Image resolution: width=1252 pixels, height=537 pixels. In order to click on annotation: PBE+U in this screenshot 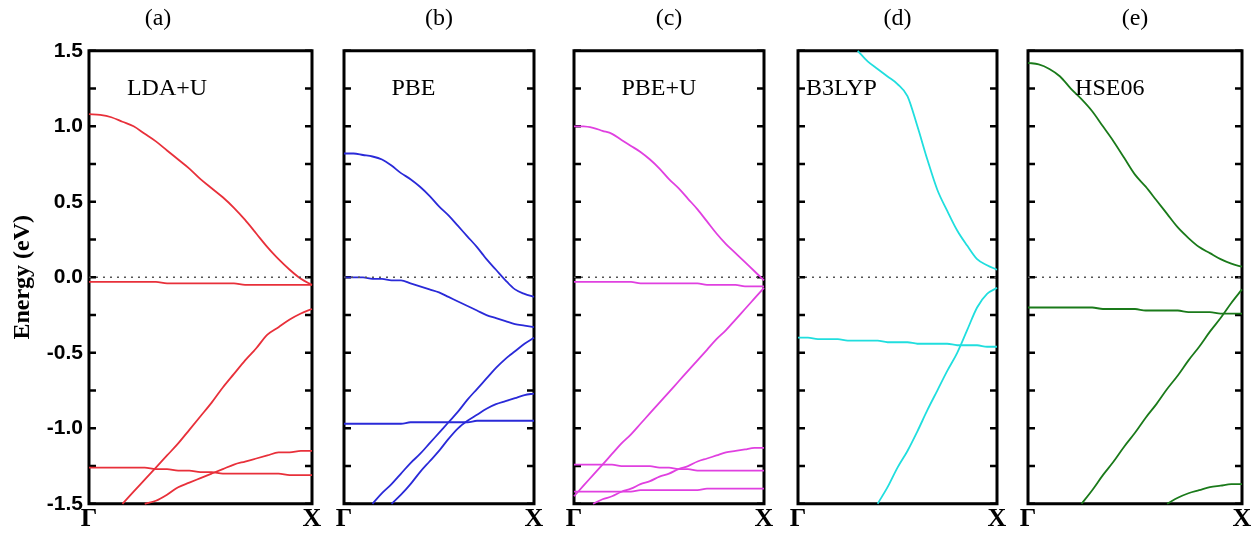, I will do `click(659, 87)`.